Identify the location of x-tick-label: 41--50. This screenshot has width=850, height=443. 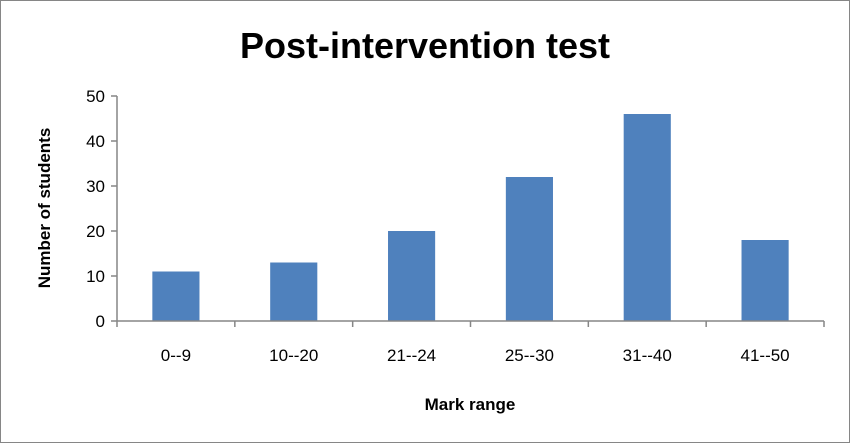
(765, 355).